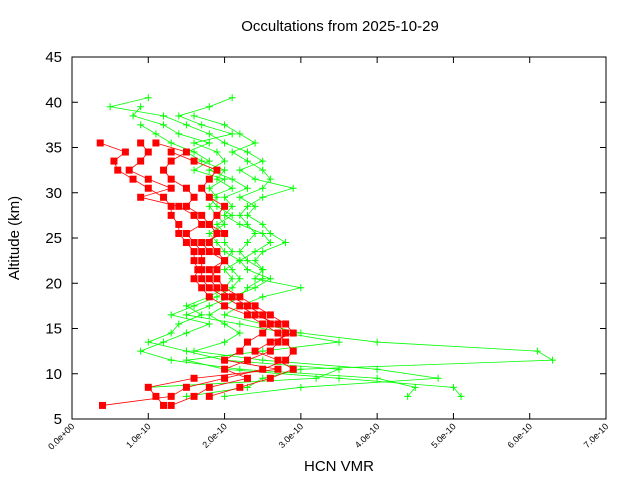 The width and height of the screenshot is (640, 480). I want to click on y-tick-label: 10, so click(53, 374).